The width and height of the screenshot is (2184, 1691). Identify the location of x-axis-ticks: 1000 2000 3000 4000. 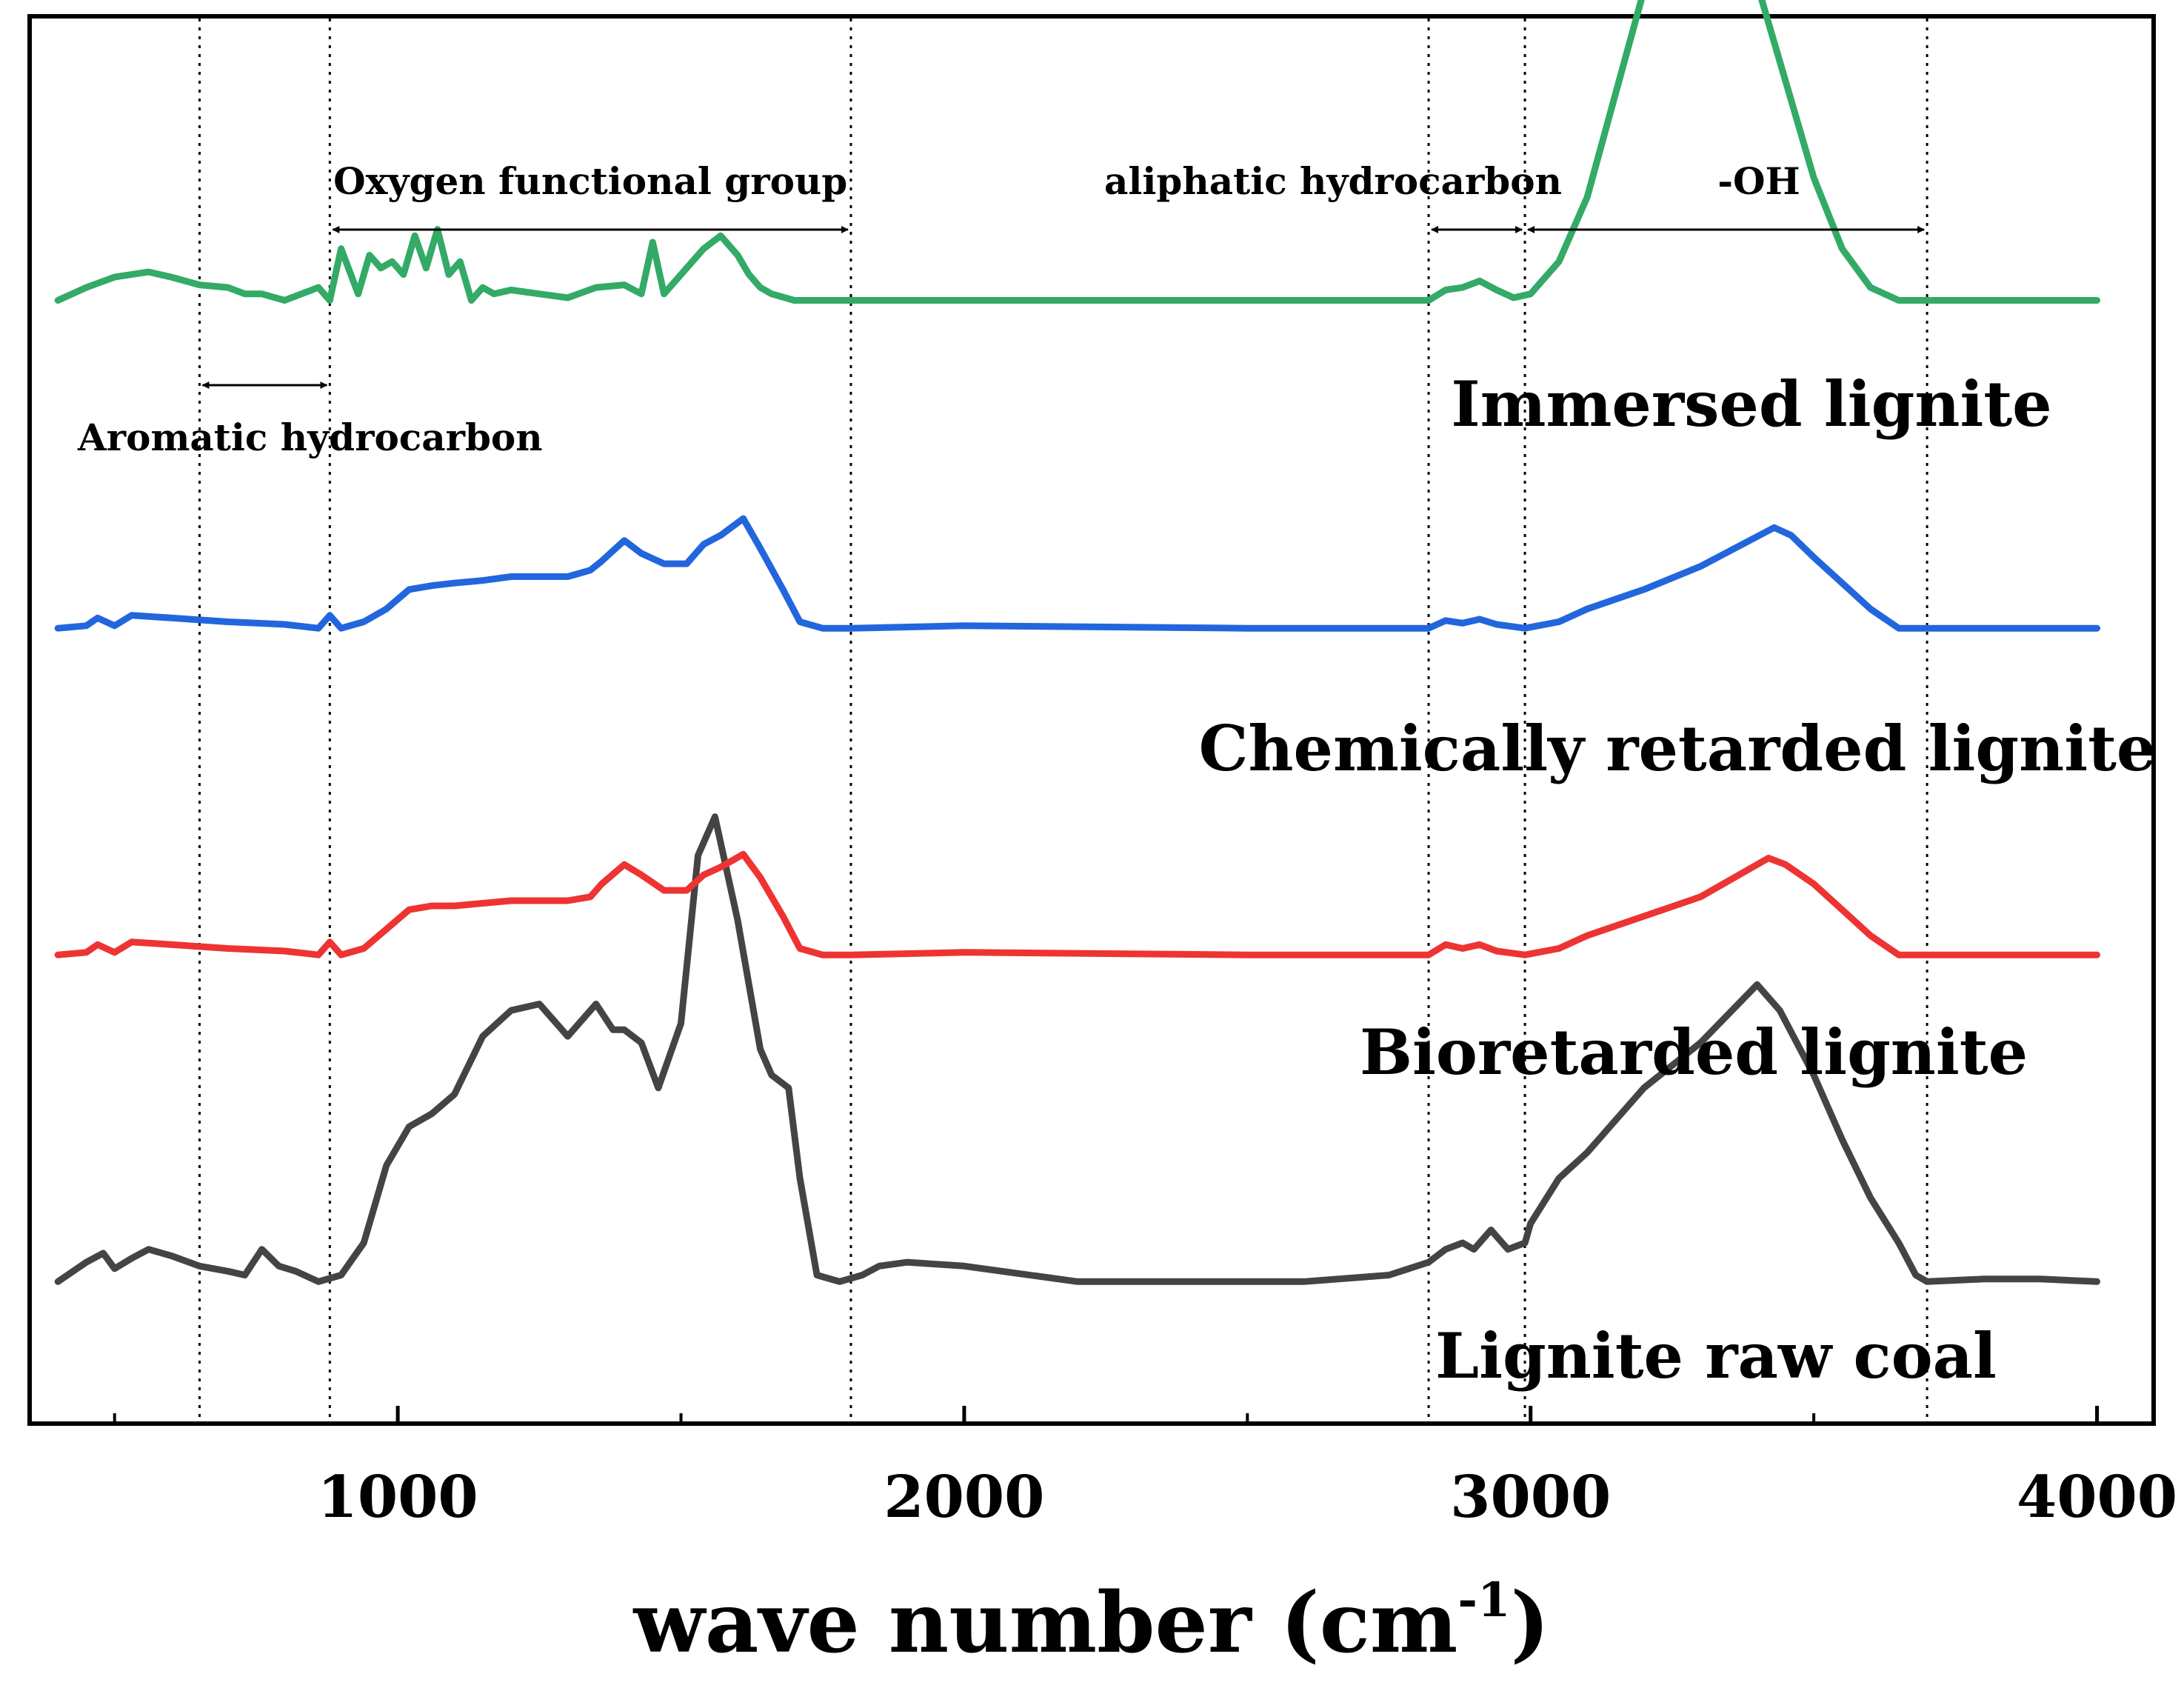
(1145, 1468).